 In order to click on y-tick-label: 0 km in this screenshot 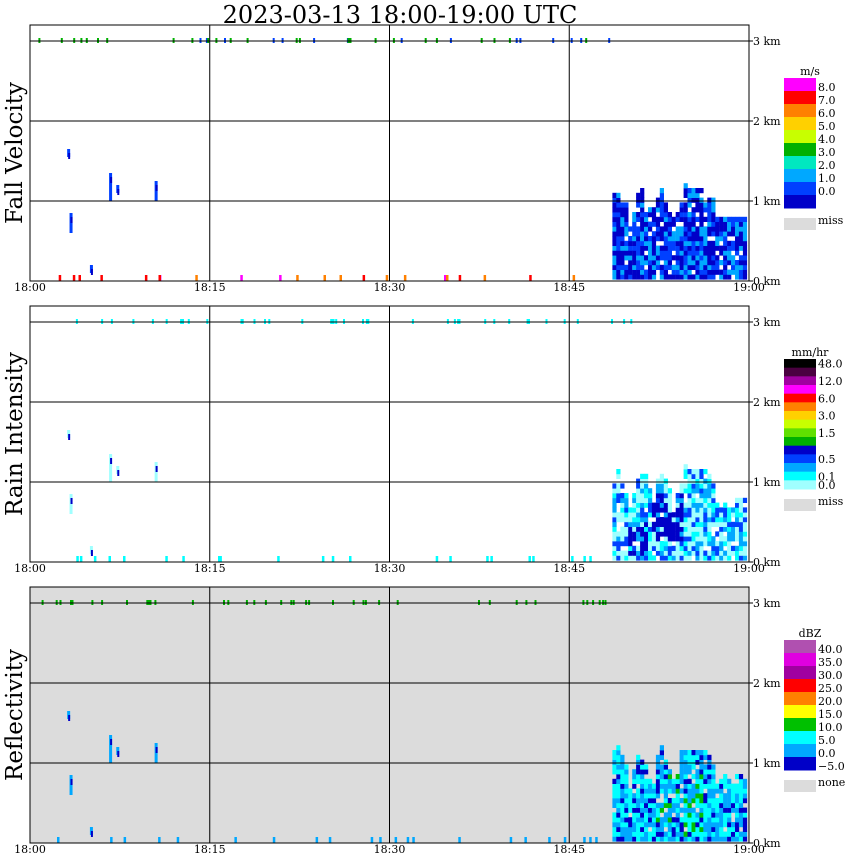, I will do `click(767, 843)`.